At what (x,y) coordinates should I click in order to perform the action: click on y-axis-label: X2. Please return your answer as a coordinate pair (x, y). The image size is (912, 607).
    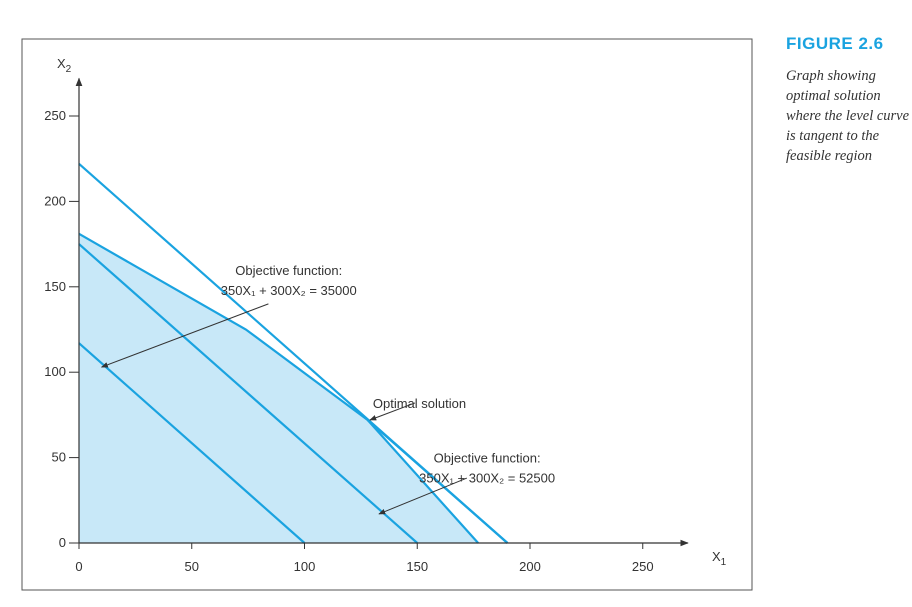
    Looking at the image, I should click on (64, 65).